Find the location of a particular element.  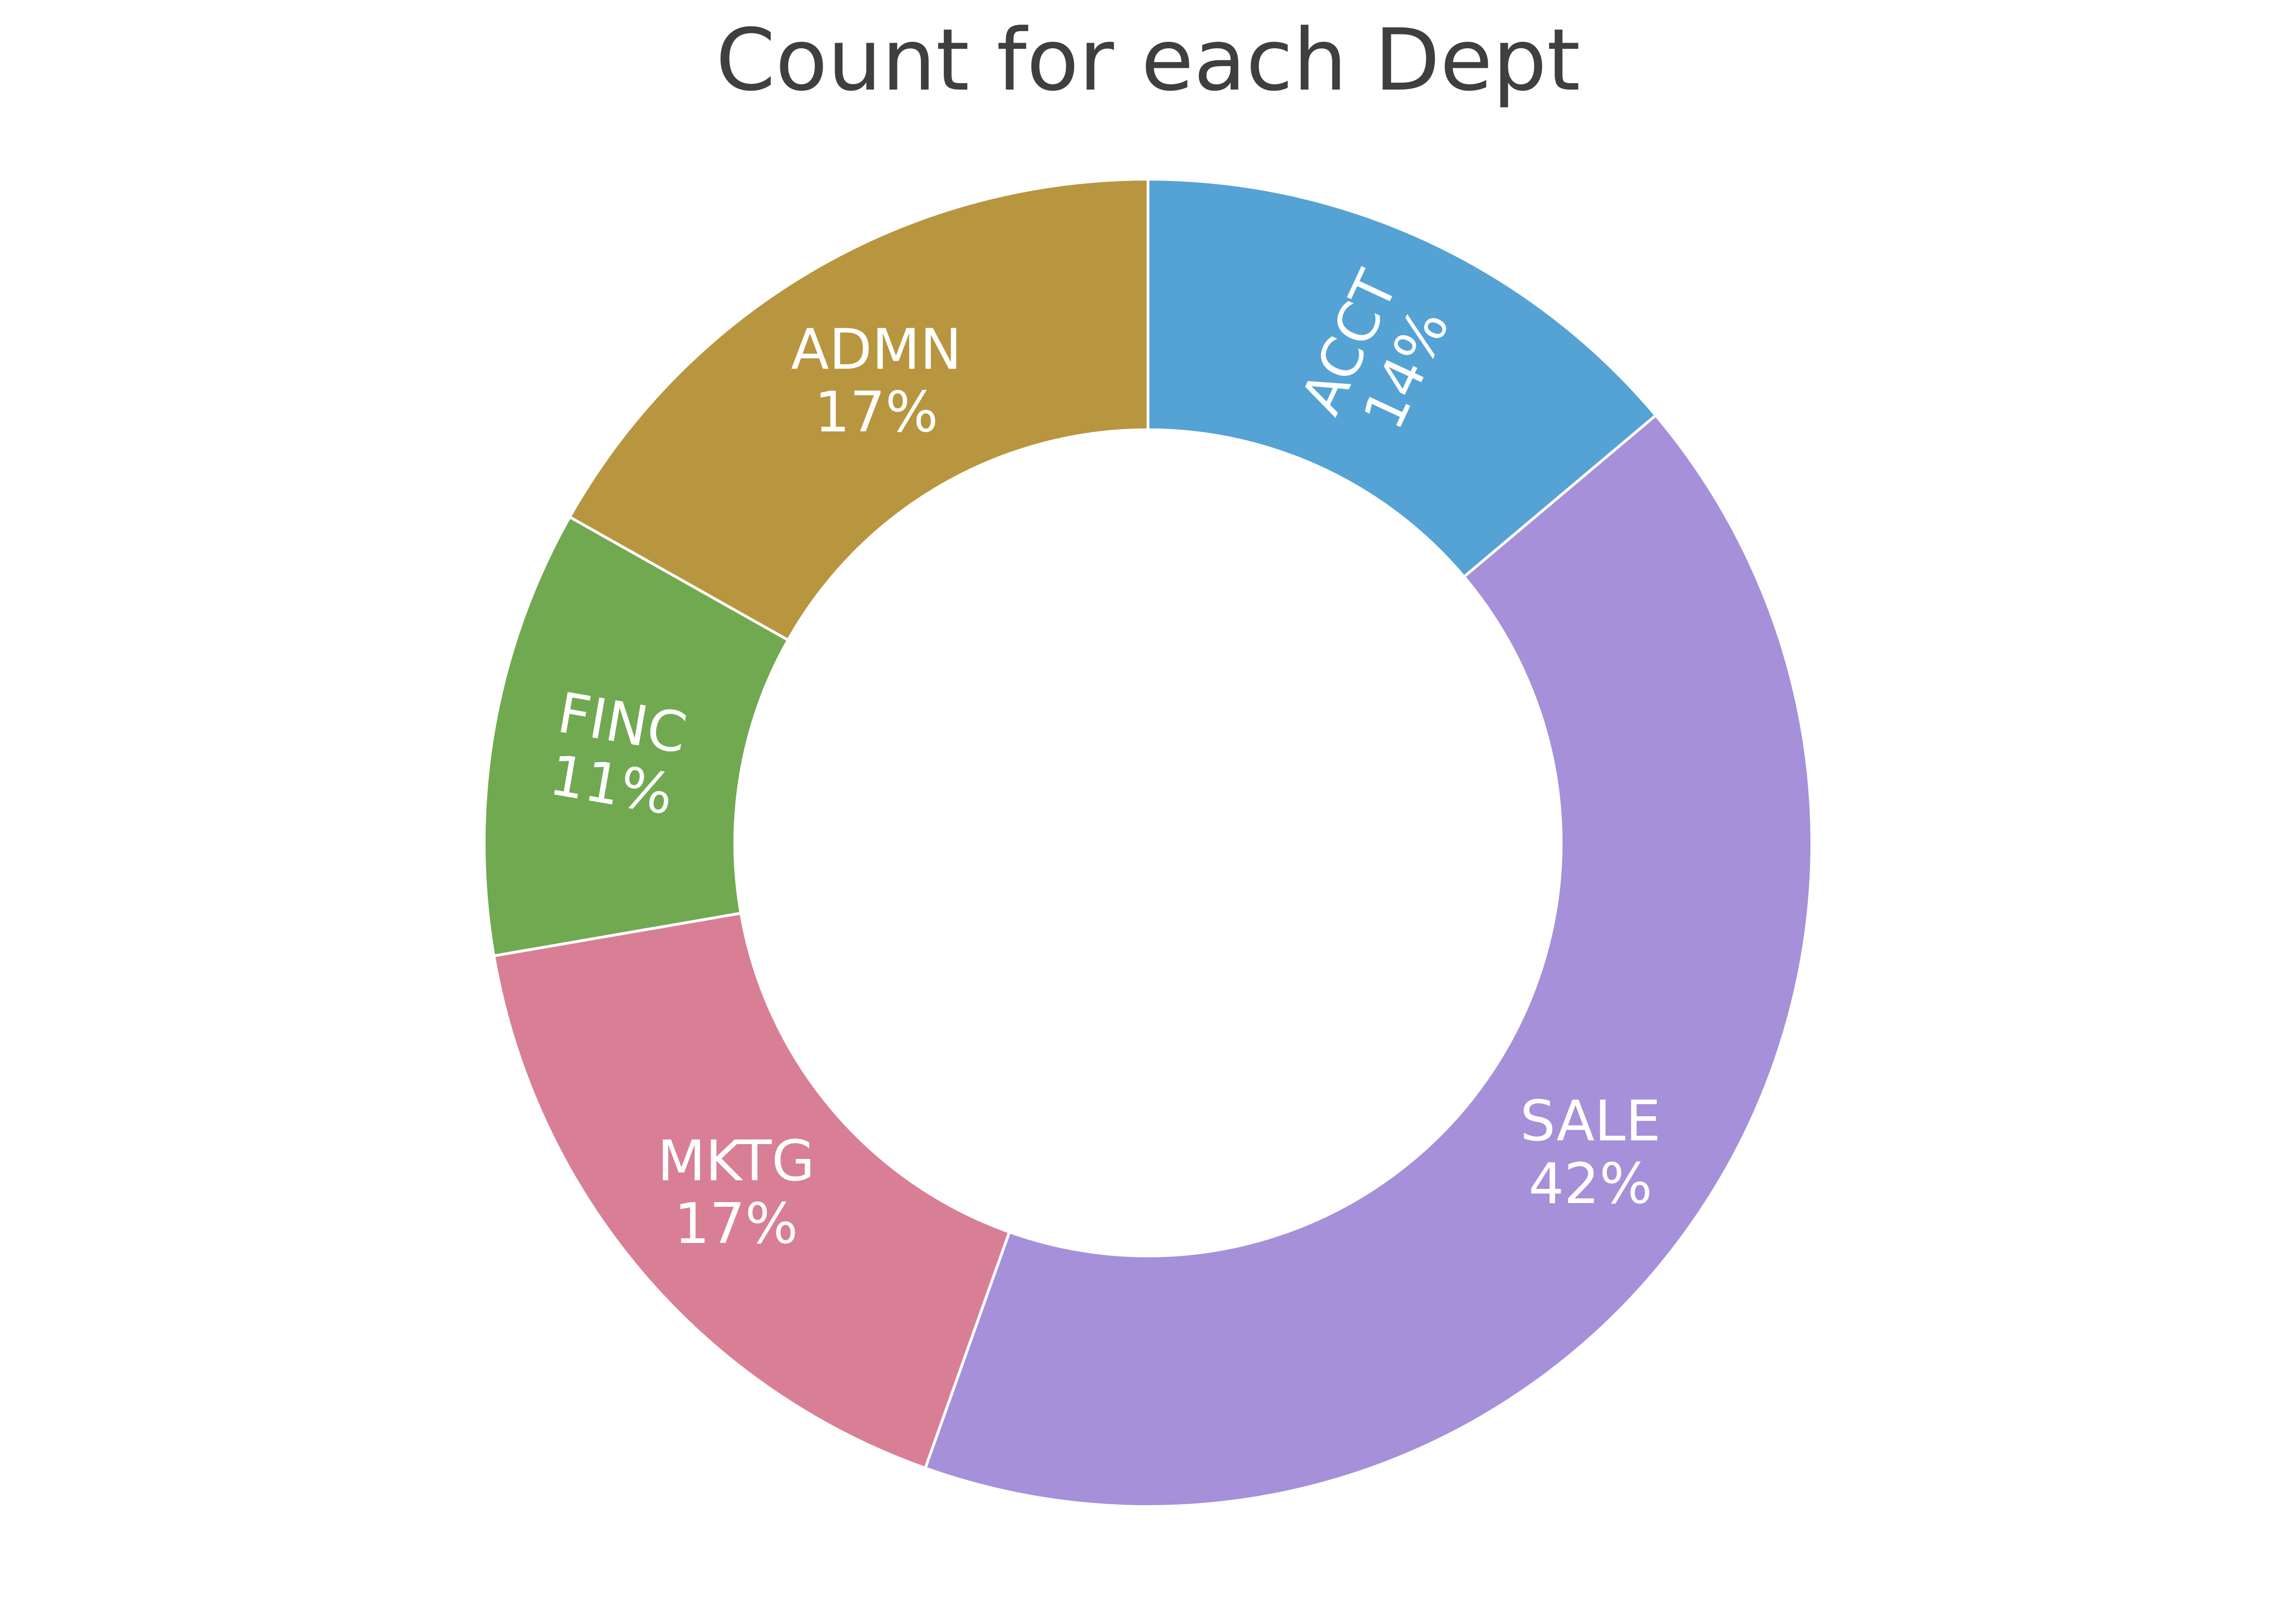

donut-slice-acct is located at coordinates (1402, 378).